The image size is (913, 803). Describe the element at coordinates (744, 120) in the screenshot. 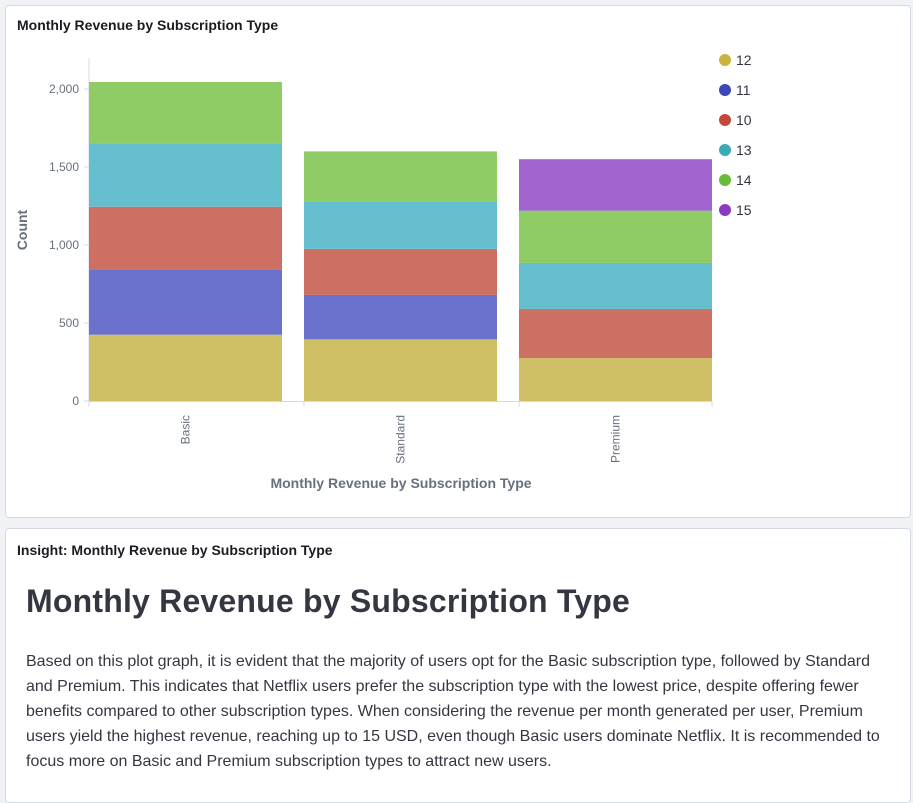

I see `legend-label-10: 10` at that location.